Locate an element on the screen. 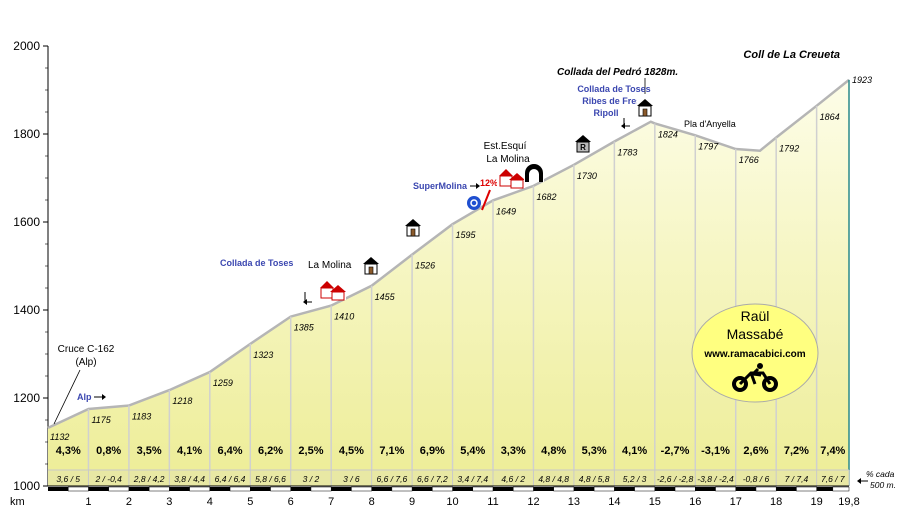  half-gradient-label: 6,6 / 7,6 is located at coordinates (392, 479).